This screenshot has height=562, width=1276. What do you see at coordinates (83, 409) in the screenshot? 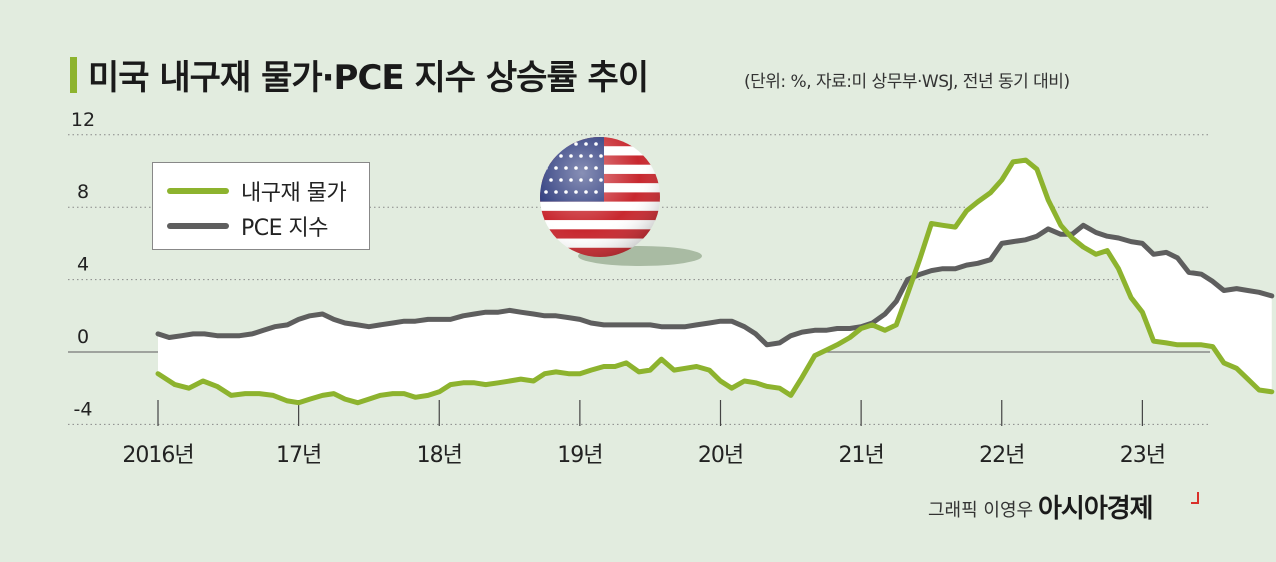
I see `y-tick-label: -4` at bounding box center [83, 409].